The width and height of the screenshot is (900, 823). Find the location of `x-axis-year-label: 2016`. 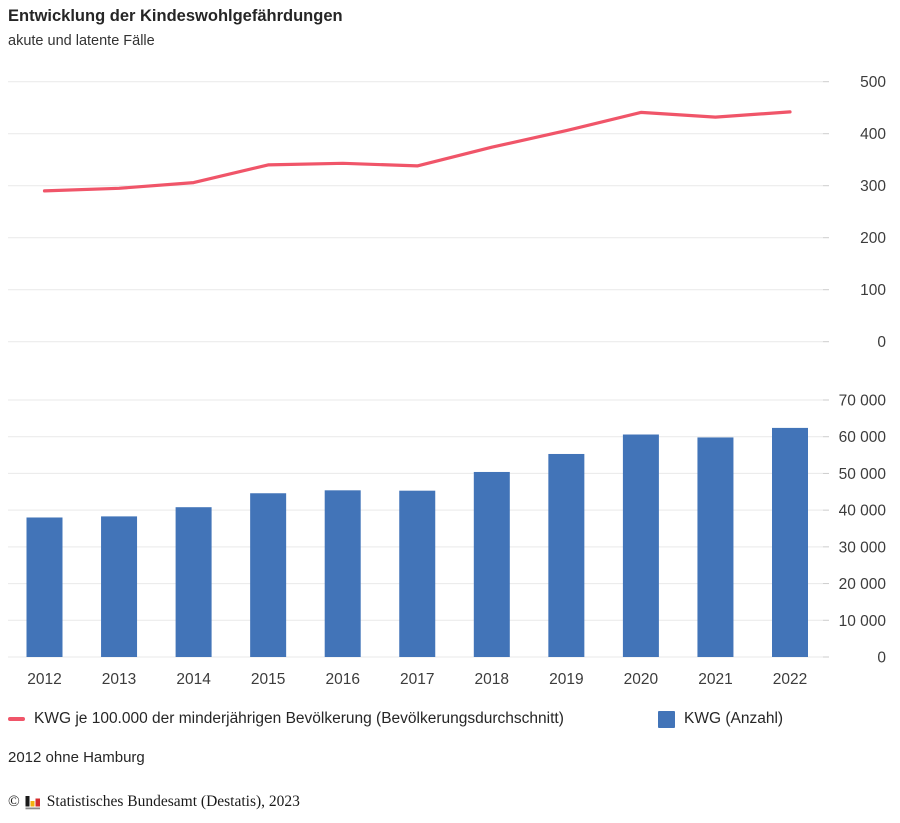

x-axis-year-label: 2016 is located at coordinates (342, 679).